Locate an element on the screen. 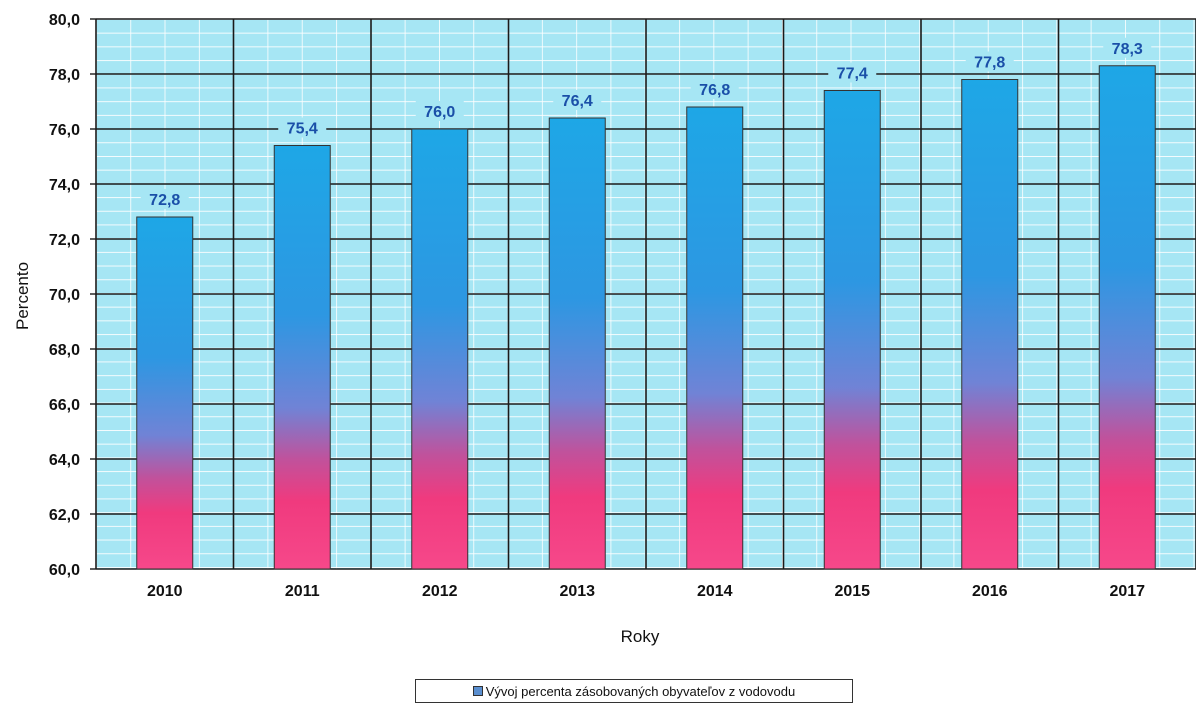 This screenshot has width=1196, height=709. data-label-2016: 77,8 is located at coordinates (989, 63).